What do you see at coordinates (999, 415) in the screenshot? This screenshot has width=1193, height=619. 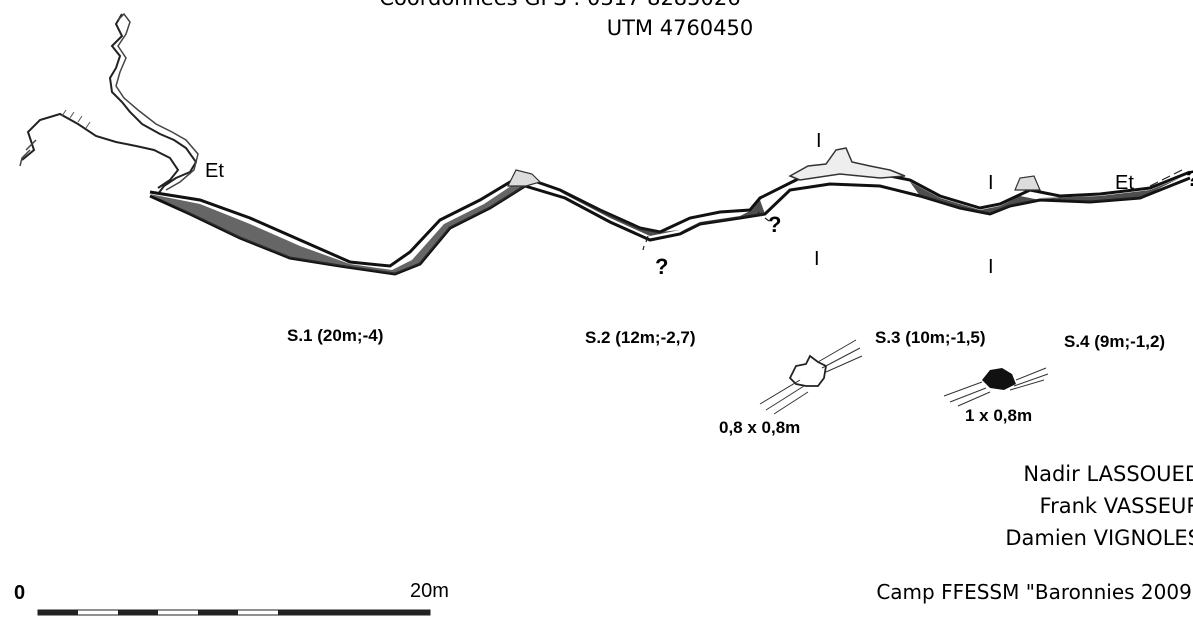 I see `cross-section-2-dimension: 1 x 0,8m` at bounding box center [999, 415].